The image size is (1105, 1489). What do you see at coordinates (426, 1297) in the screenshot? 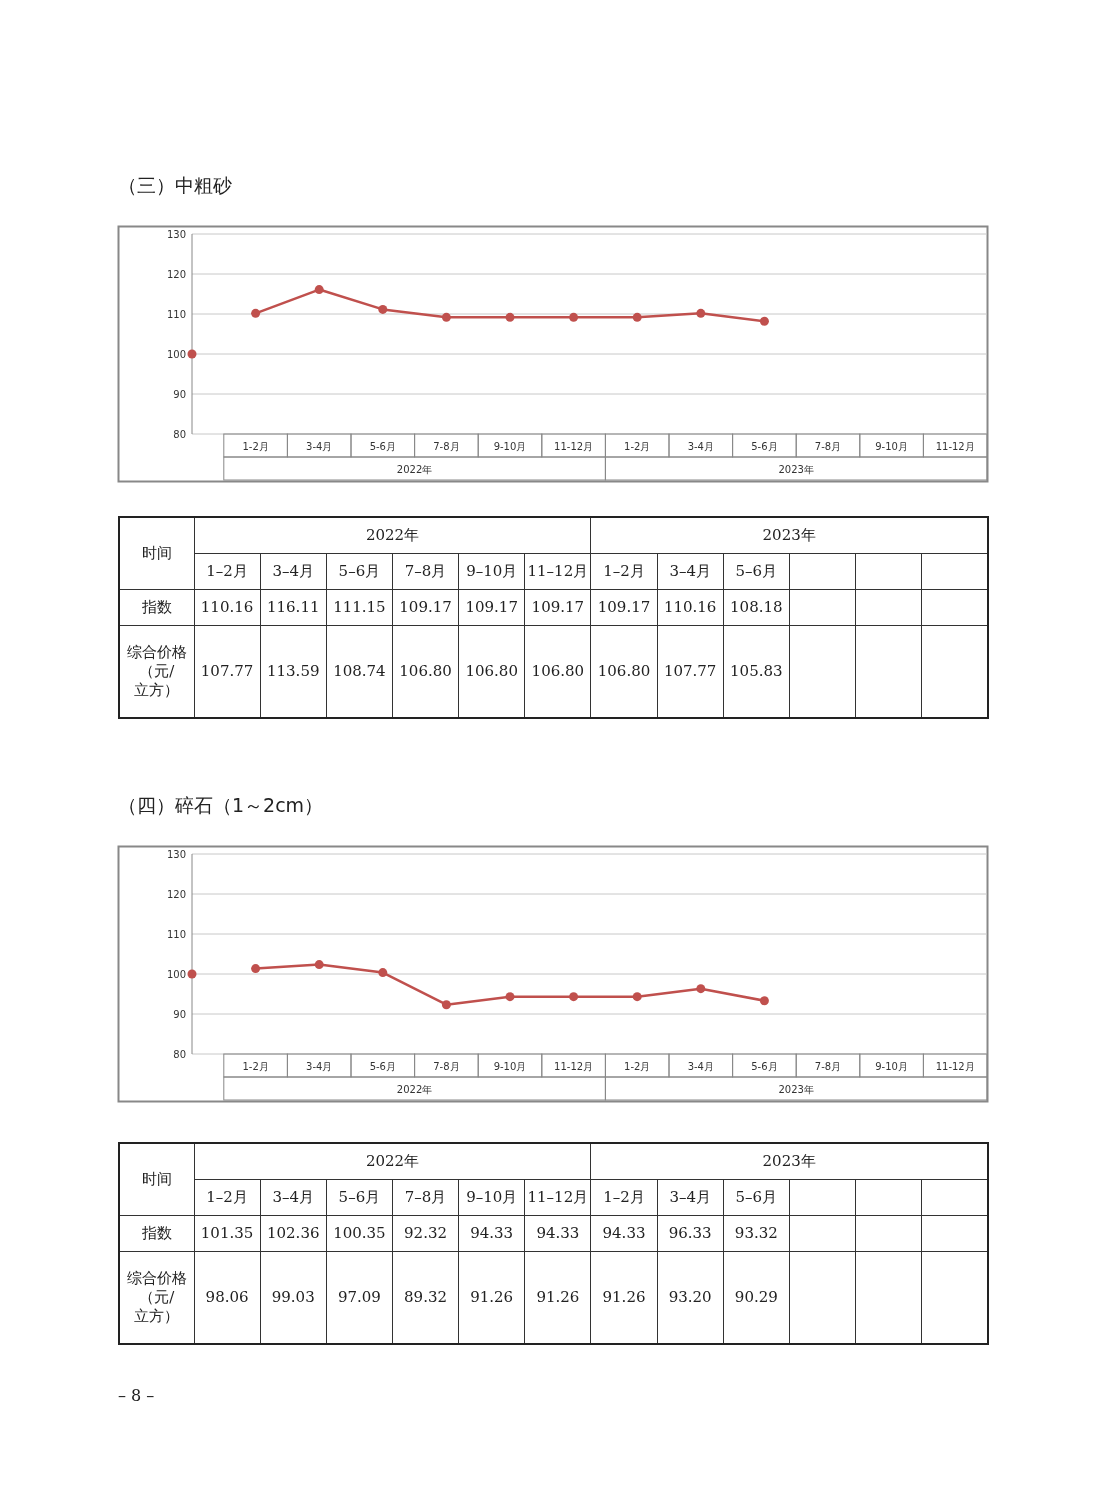
I see `text: 89.32` at bounding box center [426, 1297].